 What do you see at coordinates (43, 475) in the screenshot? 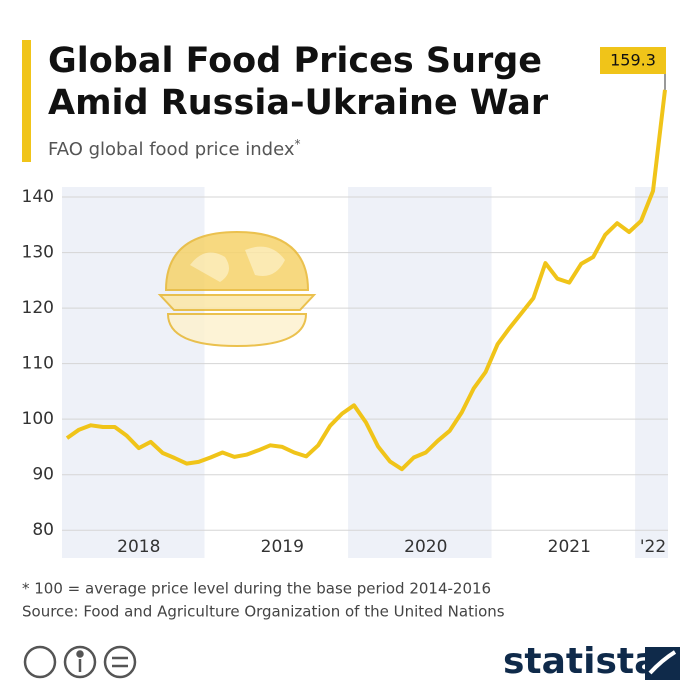
I see `y-tick-label: 90` at bounding box center [43, 475].